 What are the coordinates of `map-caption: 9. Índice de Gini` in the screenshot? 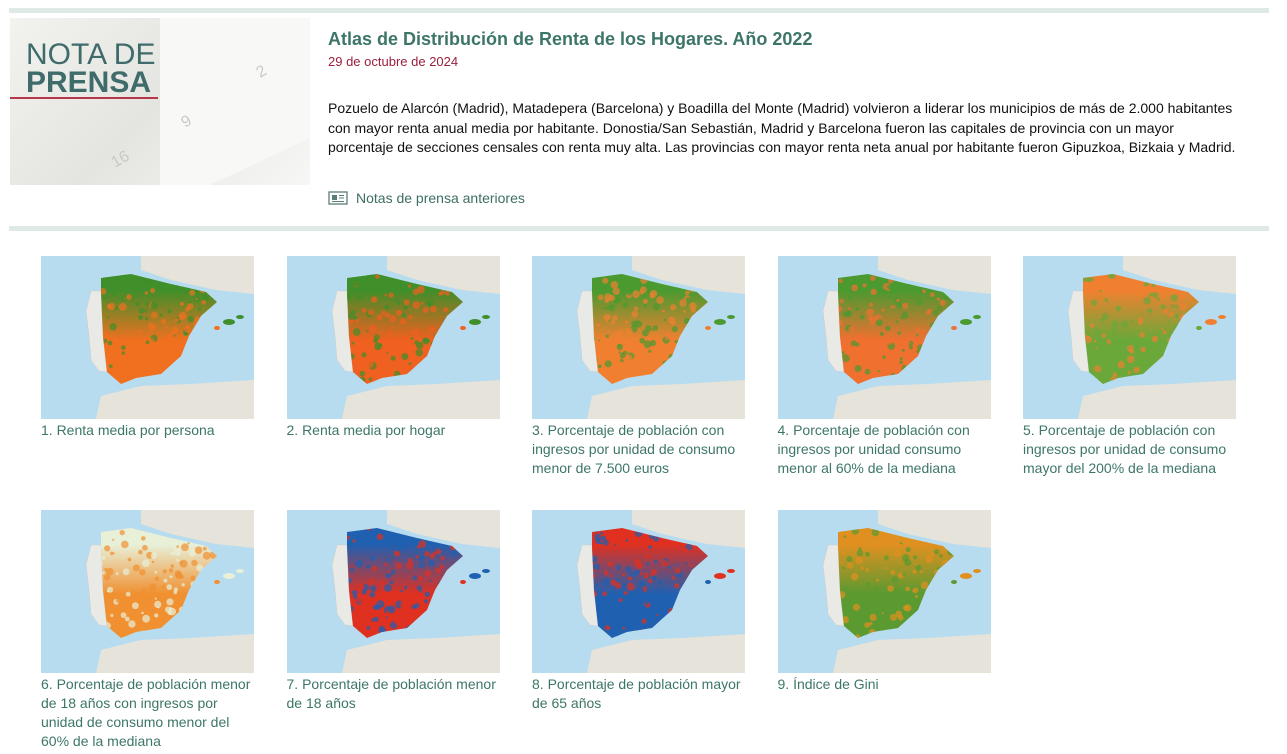 It's located at (828, 684).